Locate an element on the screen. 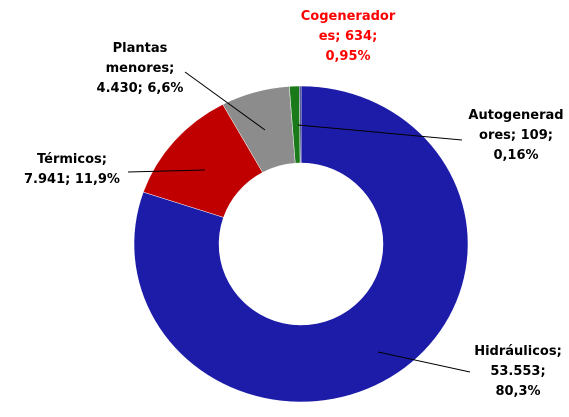 The image size is (569, 417). data-label: Hidráulicos; is located at coordinates (518, 351).